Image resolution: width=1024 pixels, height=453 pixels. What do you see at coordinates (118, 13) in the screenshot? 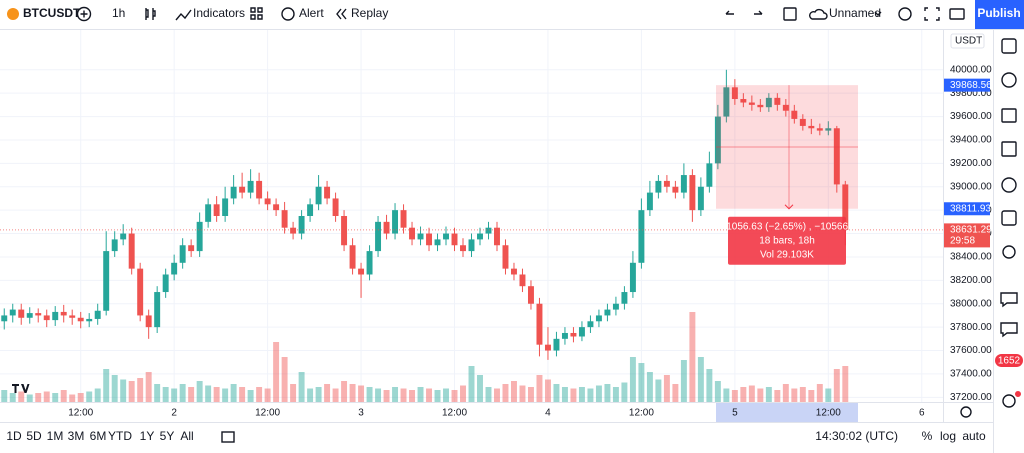
I see `interval: 1h` at bounding box center [118, 13].